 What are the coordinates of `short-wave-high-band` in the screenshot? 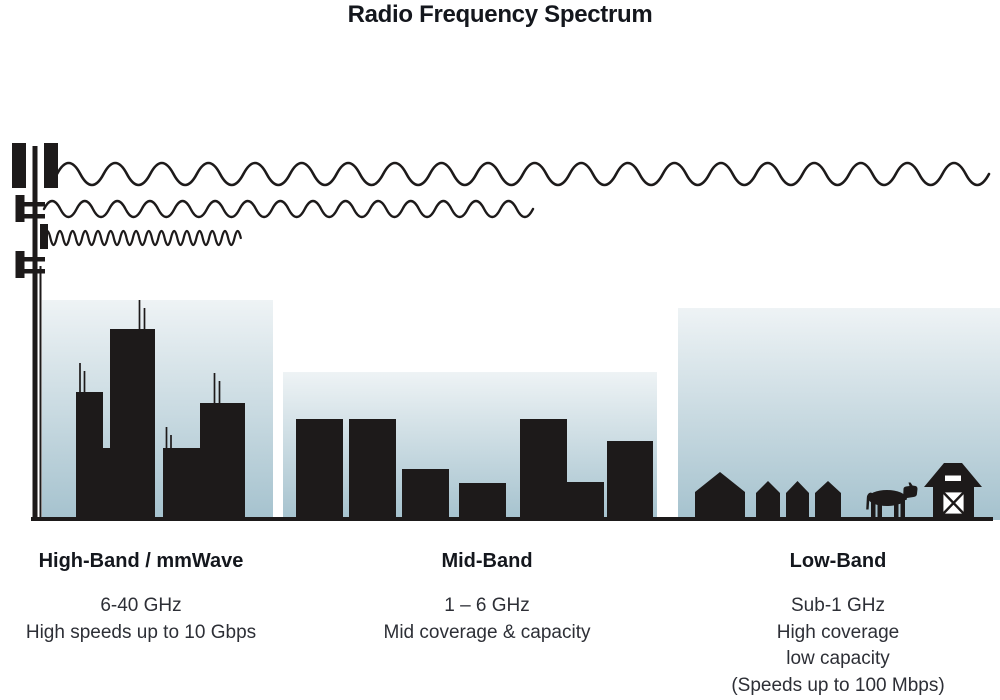 It's located at (142, 238).